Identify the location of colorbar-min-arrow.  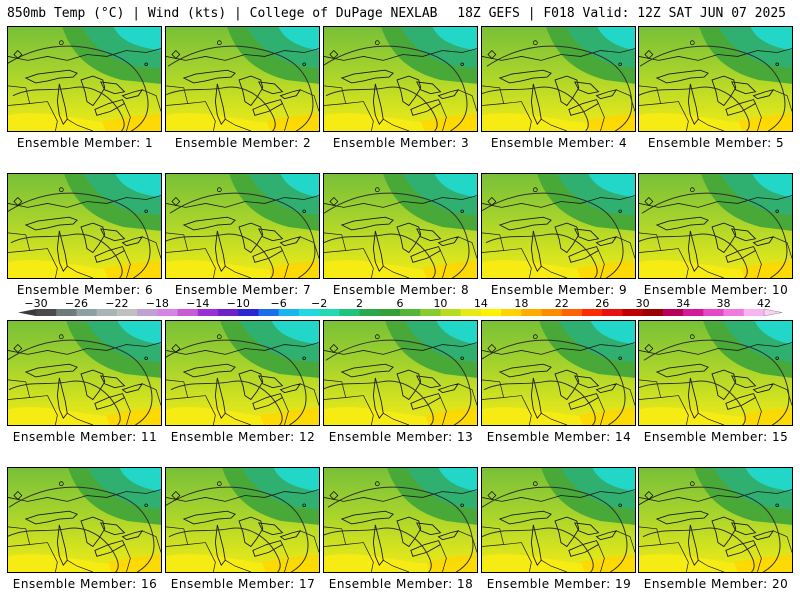
(27, 312).